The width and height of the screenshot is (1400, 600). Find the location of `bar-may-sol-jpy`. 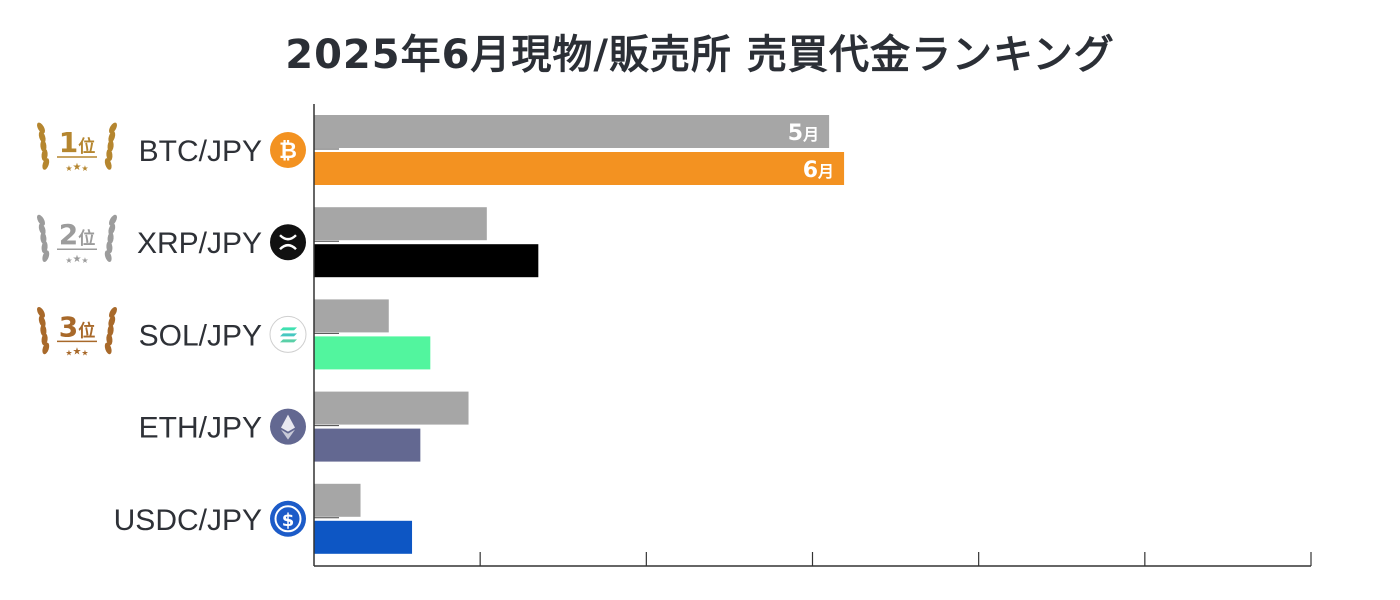

bar-may-sol-jpy is located at coordinates (351, 316).